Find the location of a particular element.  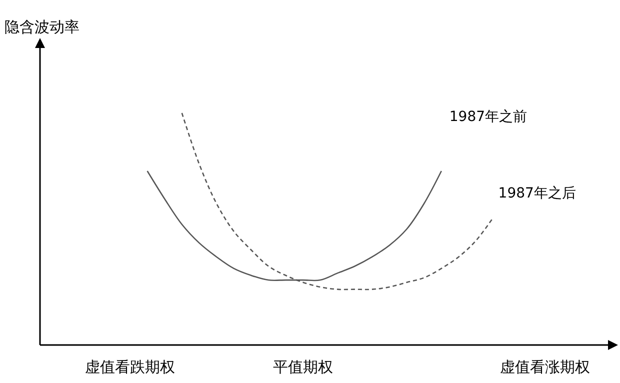

text: 1987年之前 is located at coordinates (488, 117).